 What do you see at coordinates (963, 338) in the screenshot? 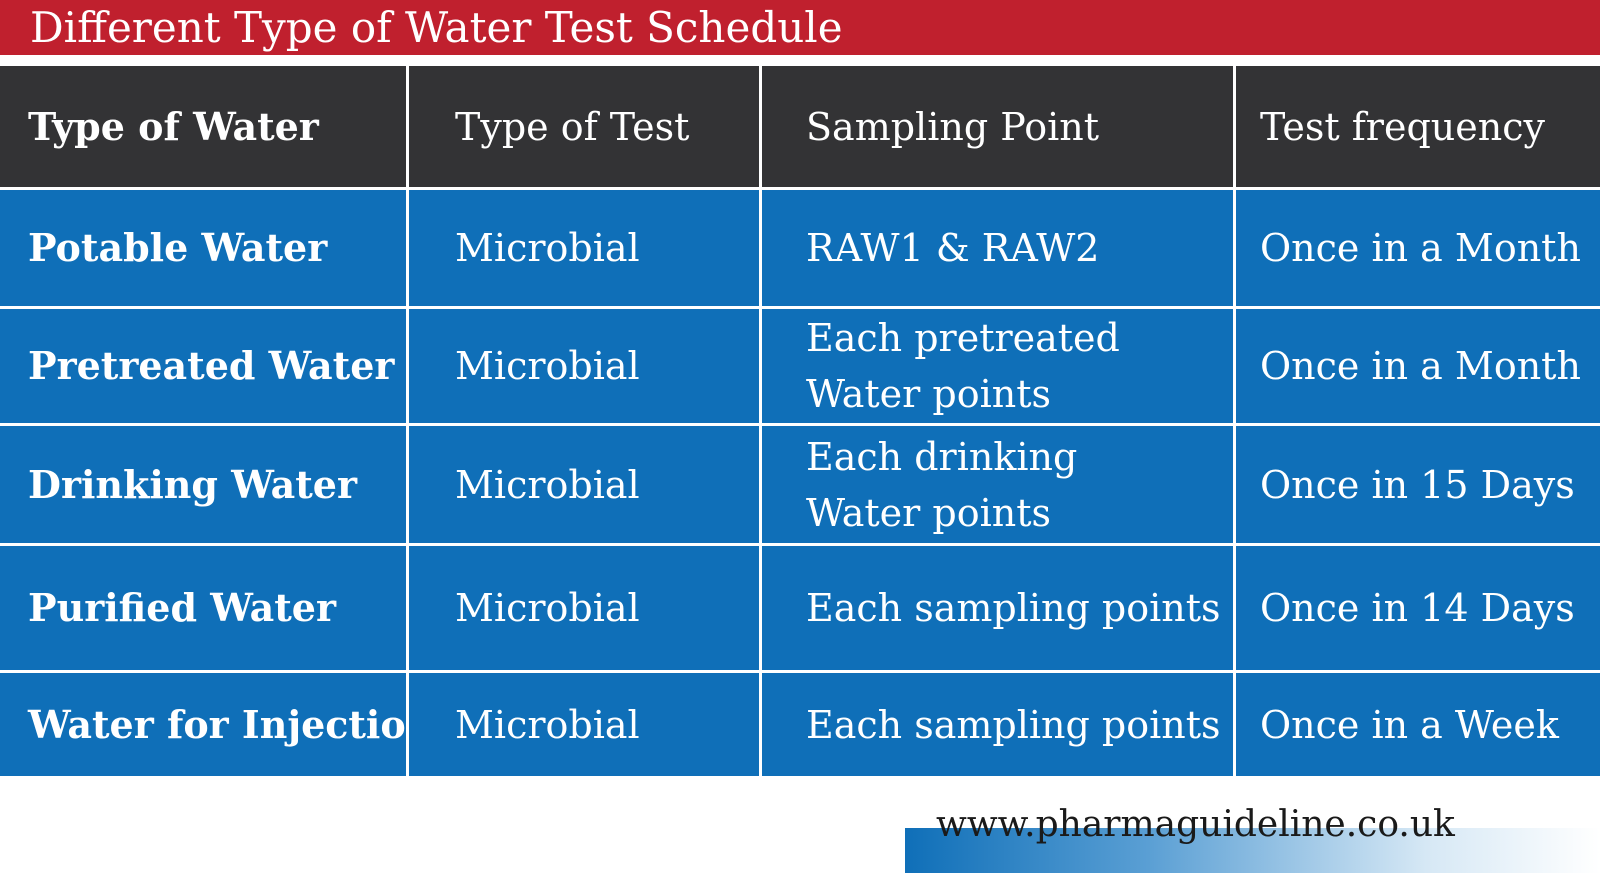
I see `row-1-sampling-point-line-1: Each pretreated` at bounding box center [963, 338].